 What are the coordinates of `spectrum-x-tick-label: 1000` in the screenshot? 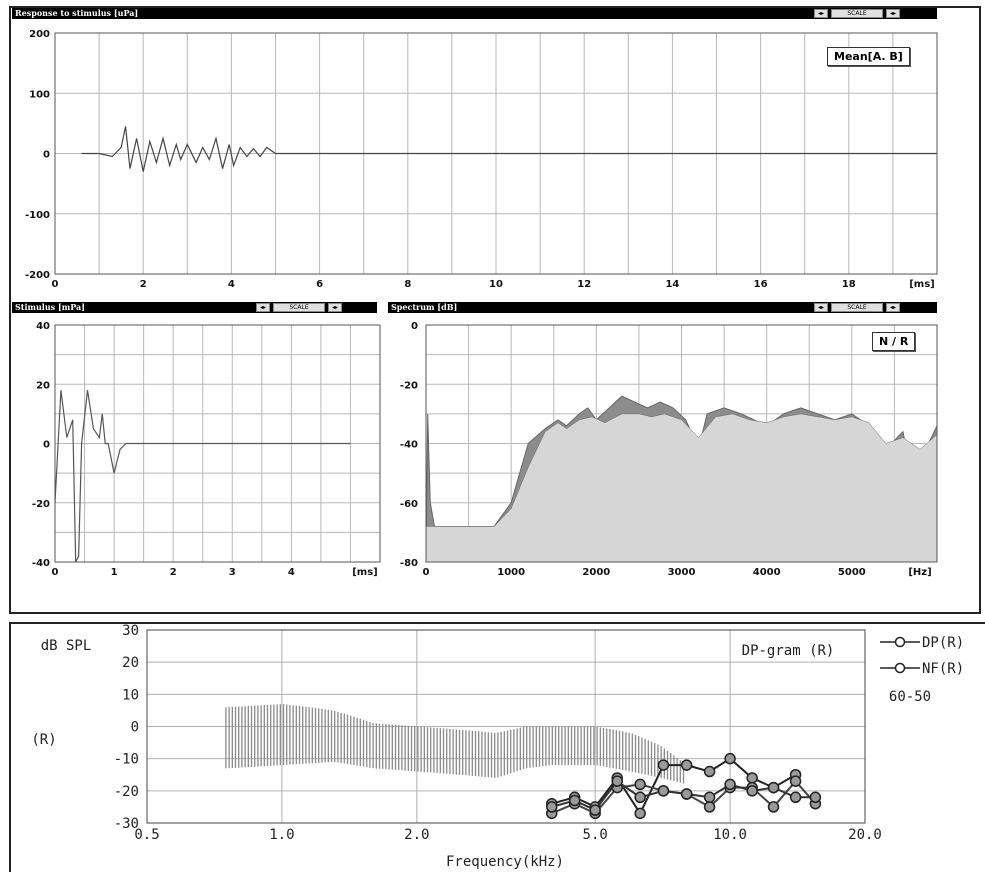 It's located at (511, 572).